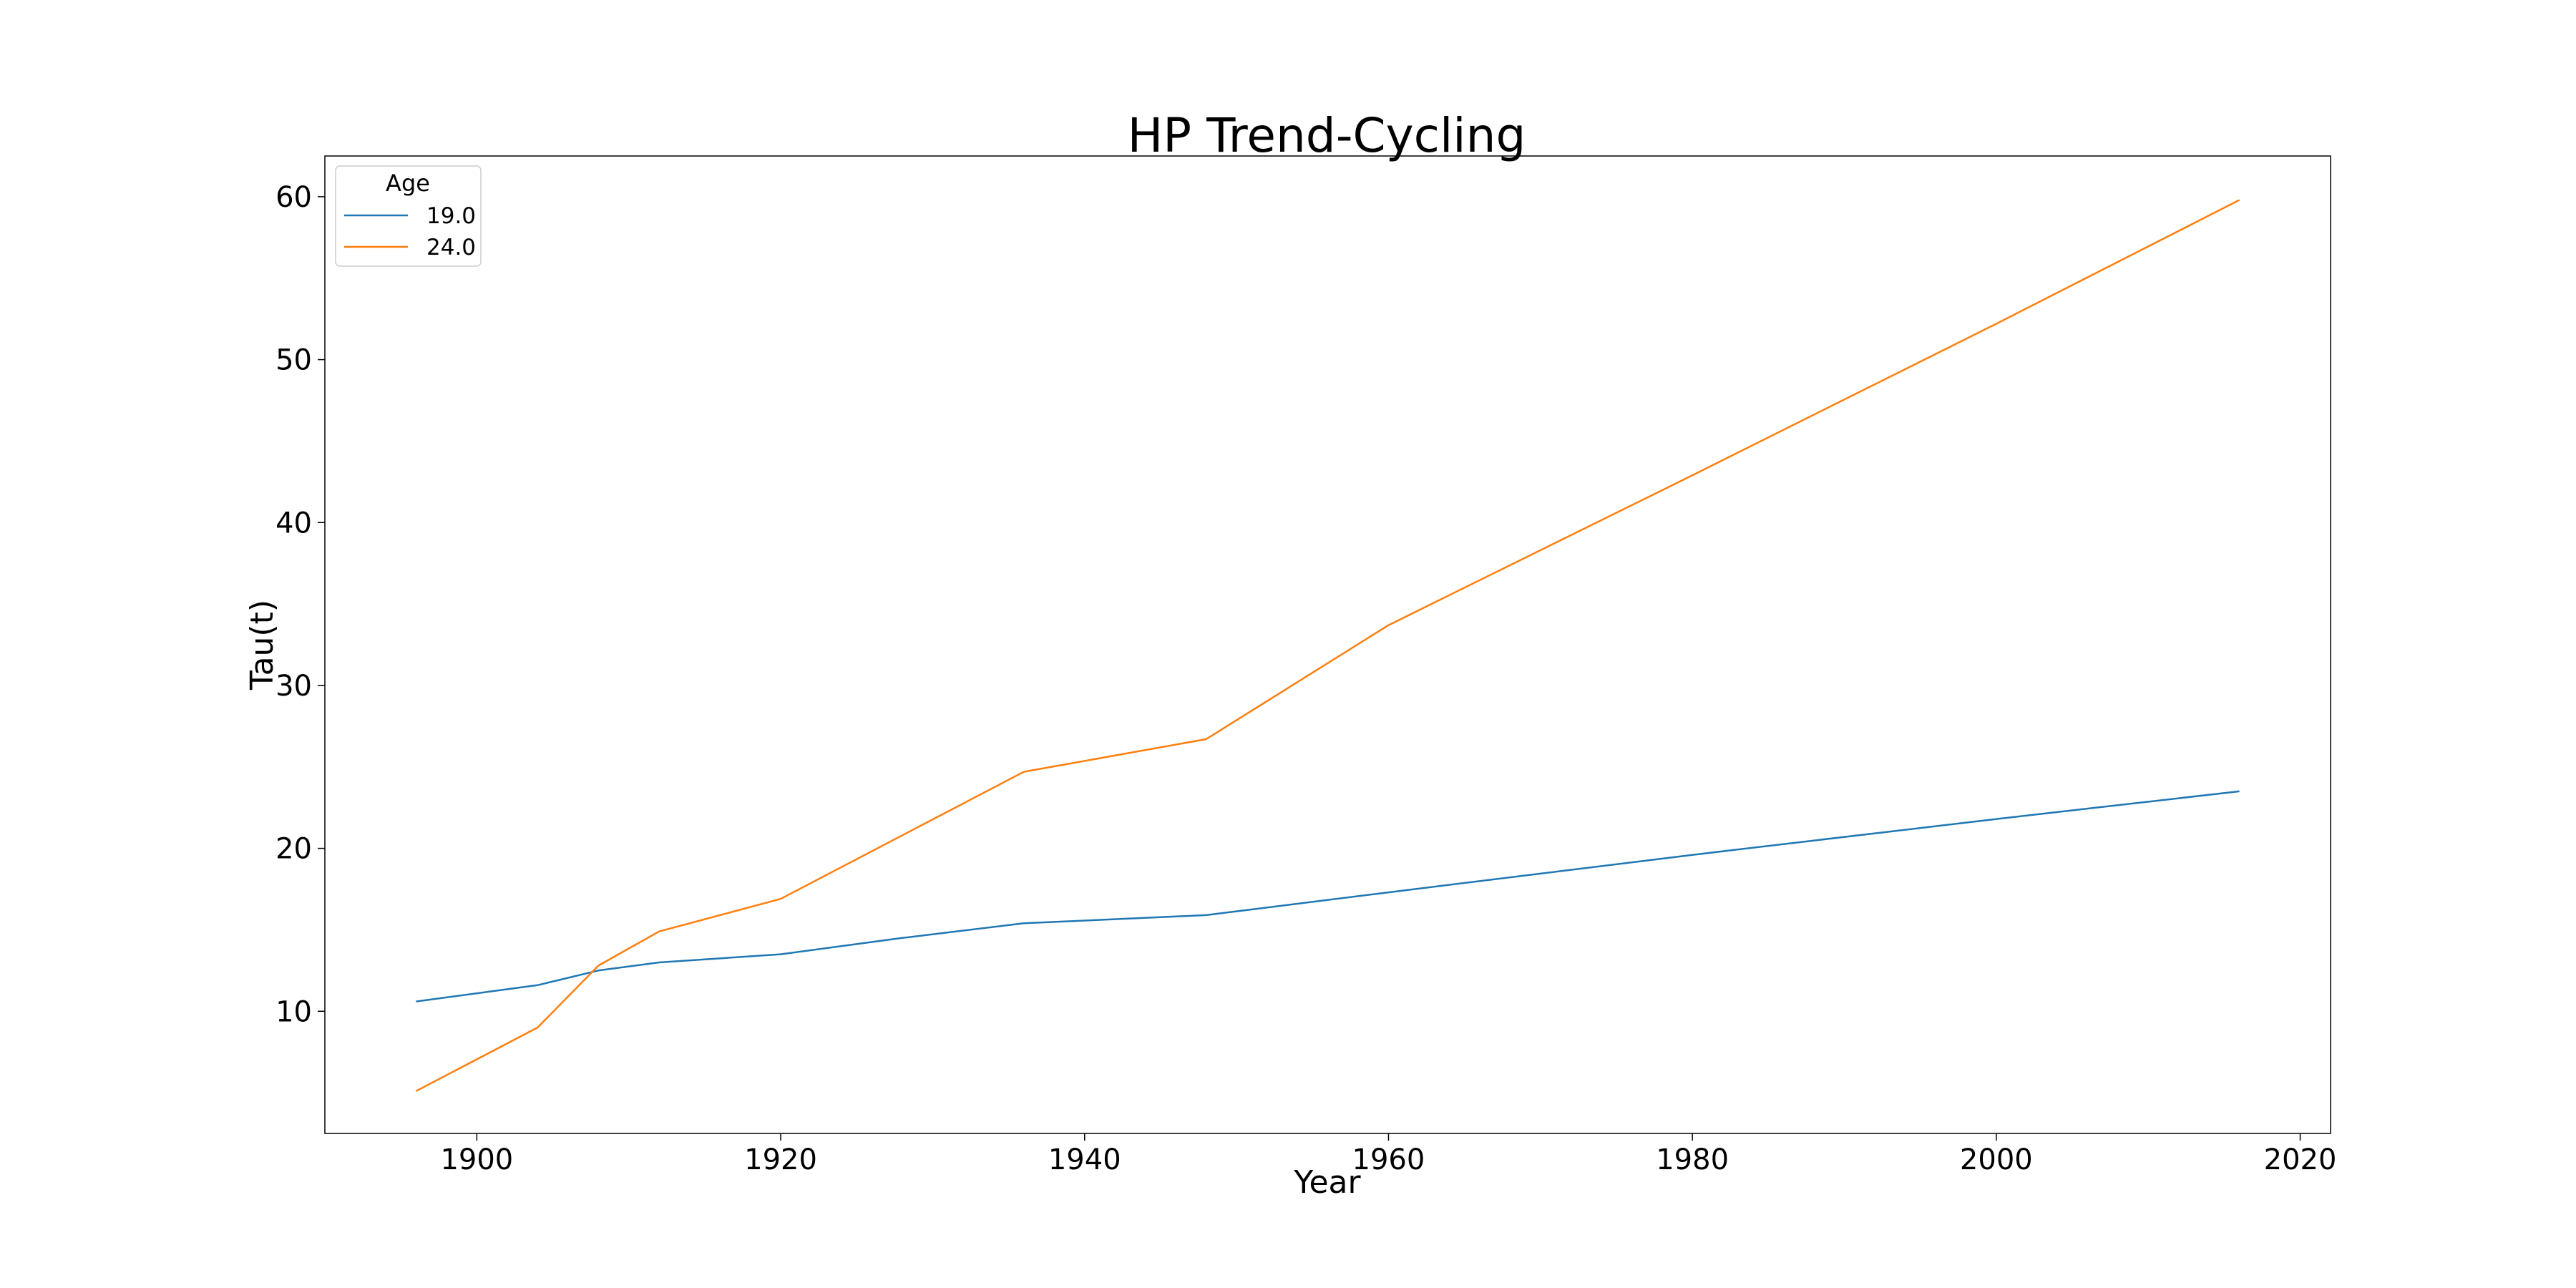  I want to click on legend-box, so click(408, 216).